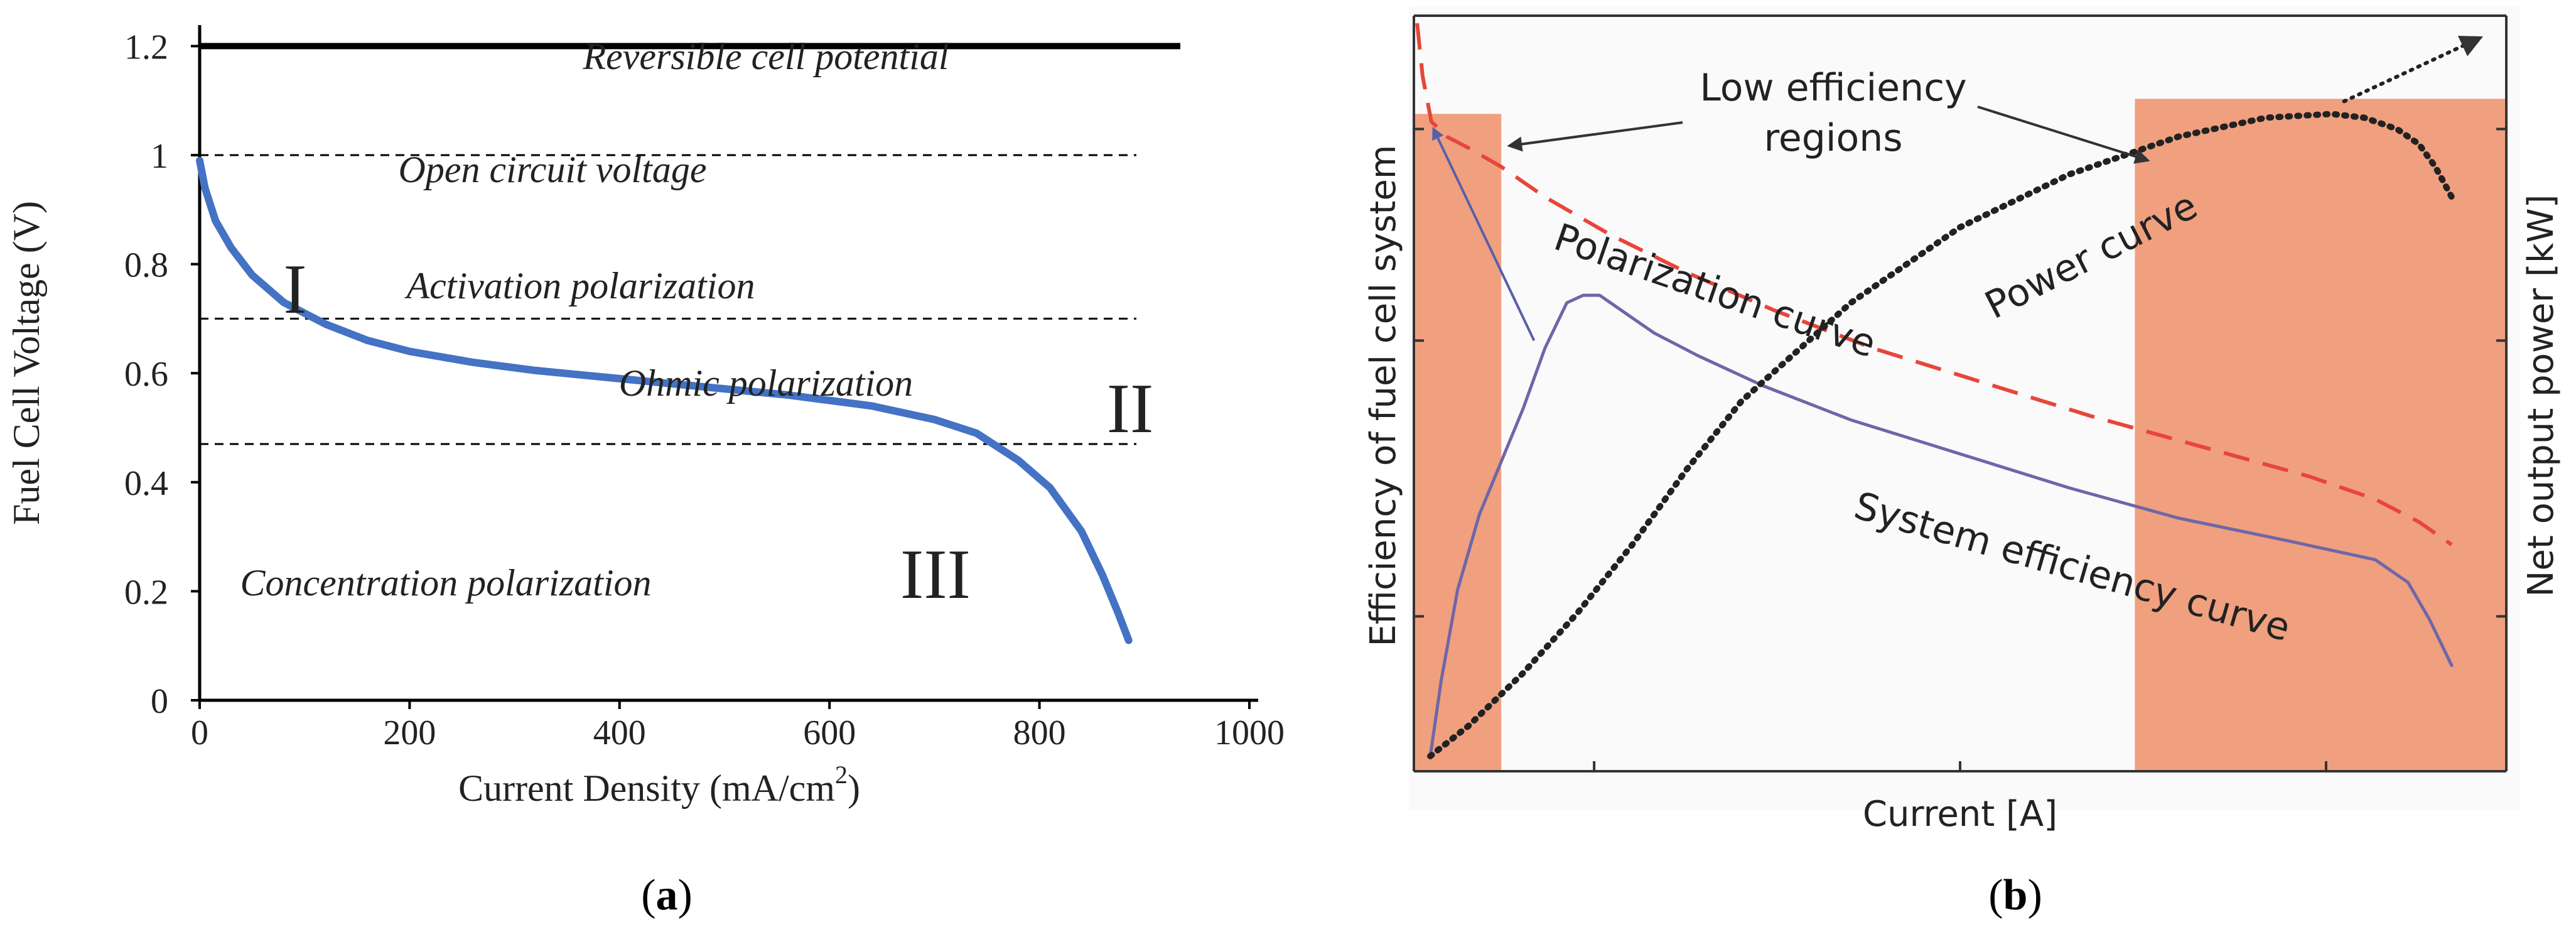 The height and width of the screenshot is (927, 2576). What do you see at coordinates (1484, 234) in the screenshot?
I see `b-efficiency-arrow` at bounding box center [1484, 234].